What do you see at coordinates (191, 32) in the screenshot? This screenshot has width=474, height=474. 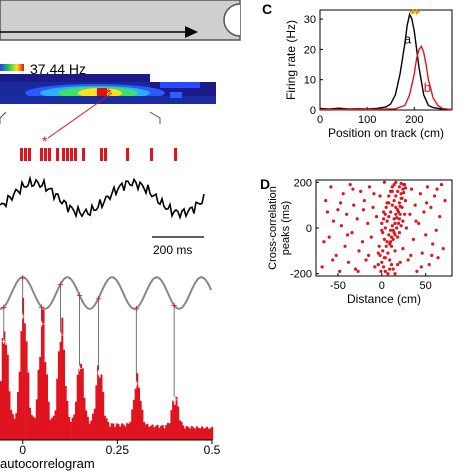 I see `direction-arrow-icon` at bounding box center [191, 32].